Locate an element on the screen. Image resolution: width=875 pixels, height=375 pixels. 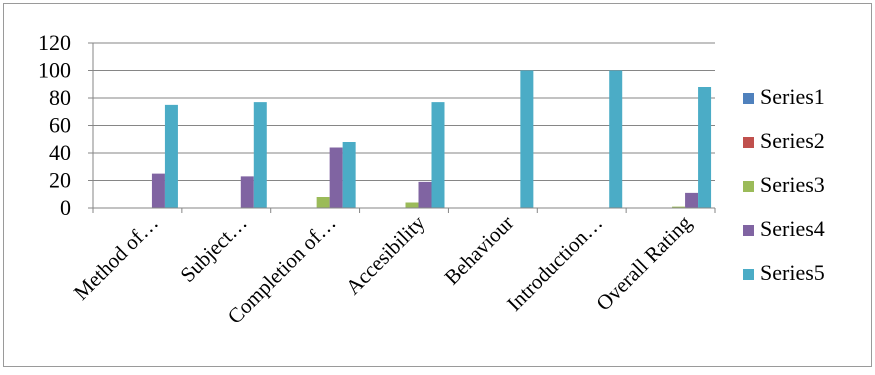
x-category-label: Accesibility is located at coordinates (385, 254).